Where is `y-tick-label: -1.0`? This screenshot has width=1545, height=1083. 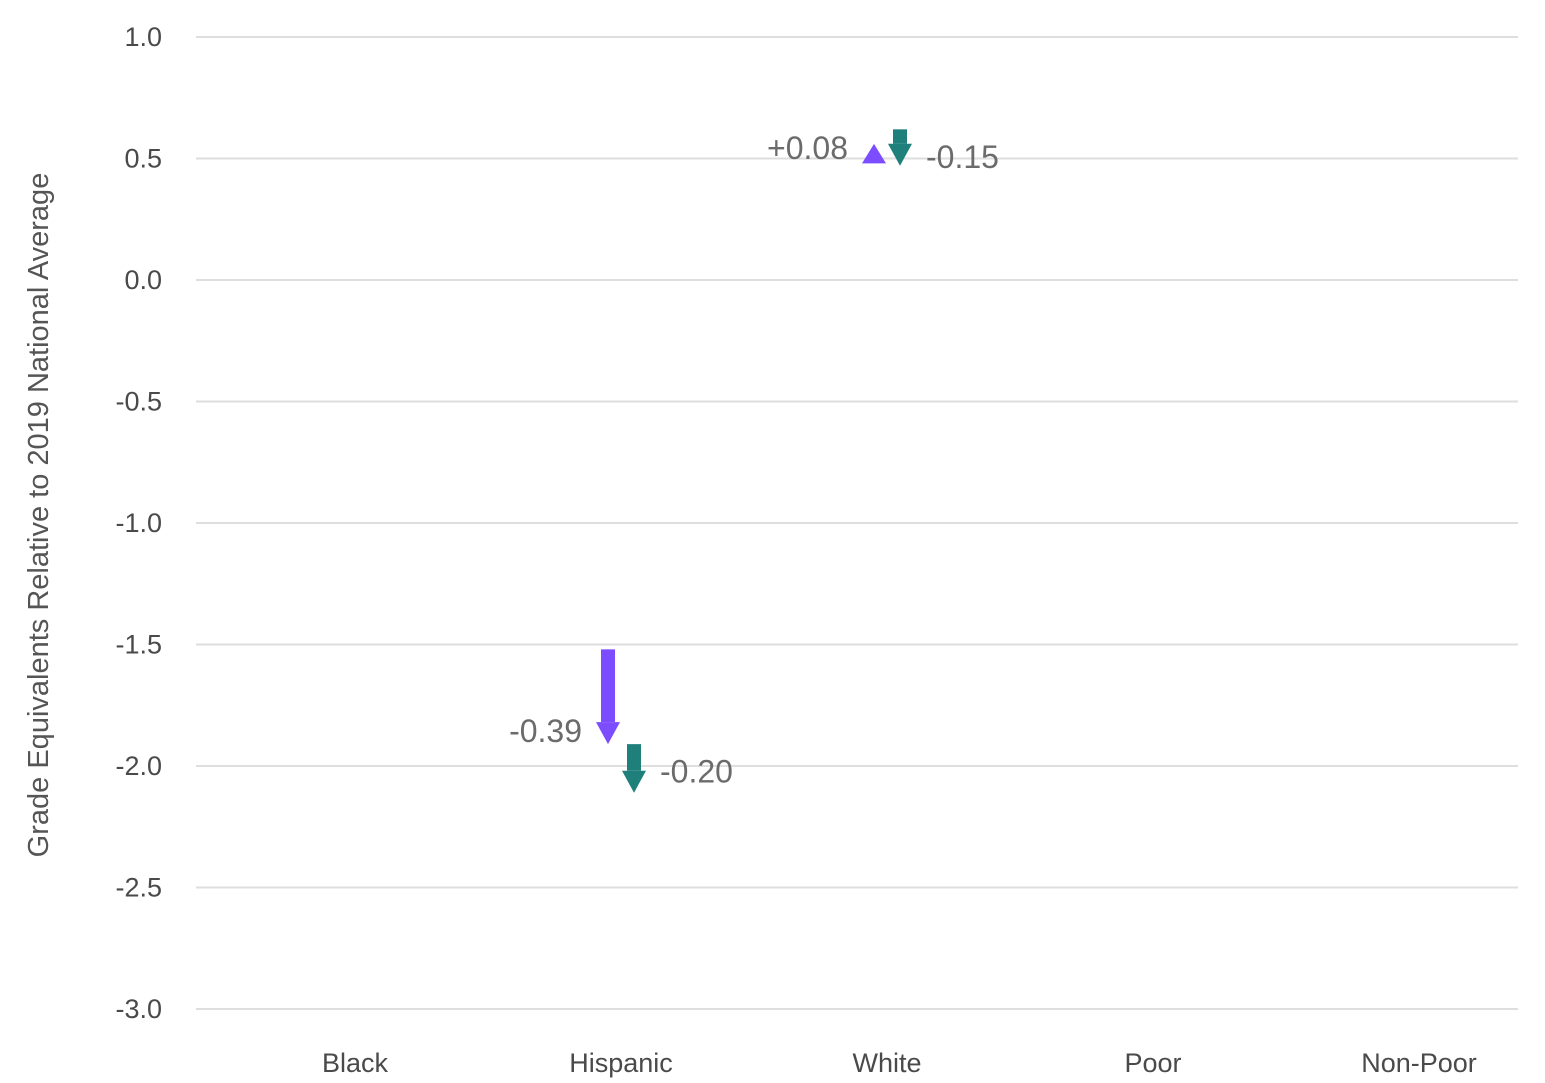 y-tick-label: -1.0 is located at coordinates (138, 523).